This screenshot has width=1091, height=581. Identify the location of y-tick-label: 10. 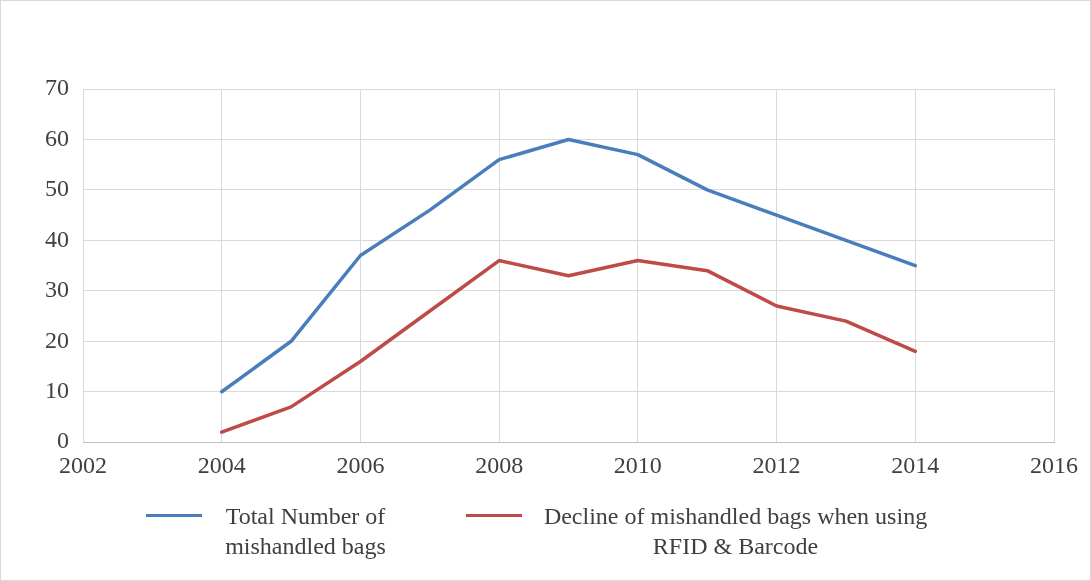
(57, 390).